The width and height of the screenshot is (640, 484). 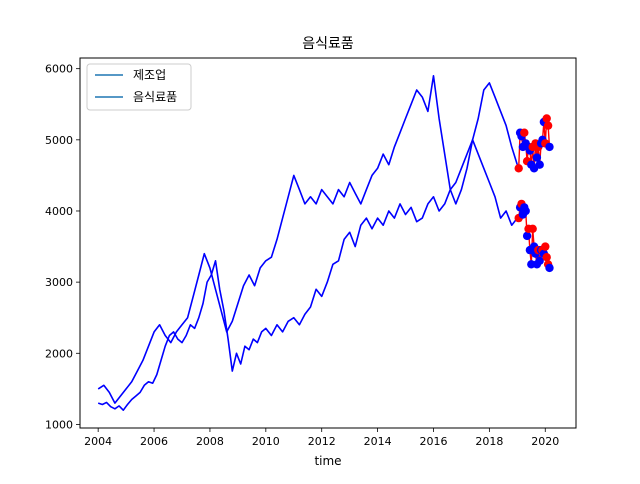 What do you see at coordinates (59, 211) in the screenshot?
I see `y-tick-label: 4000` at bounding box center [59, 211].